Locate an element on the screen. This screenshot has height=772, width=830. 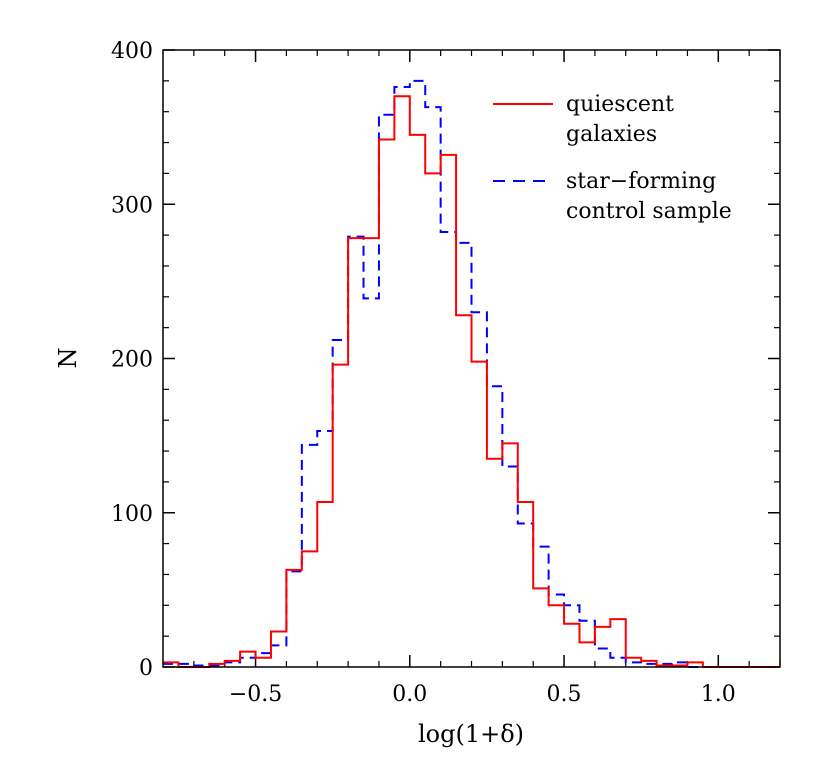
y-tick-label: 400 is located at coordinates (132, 51).